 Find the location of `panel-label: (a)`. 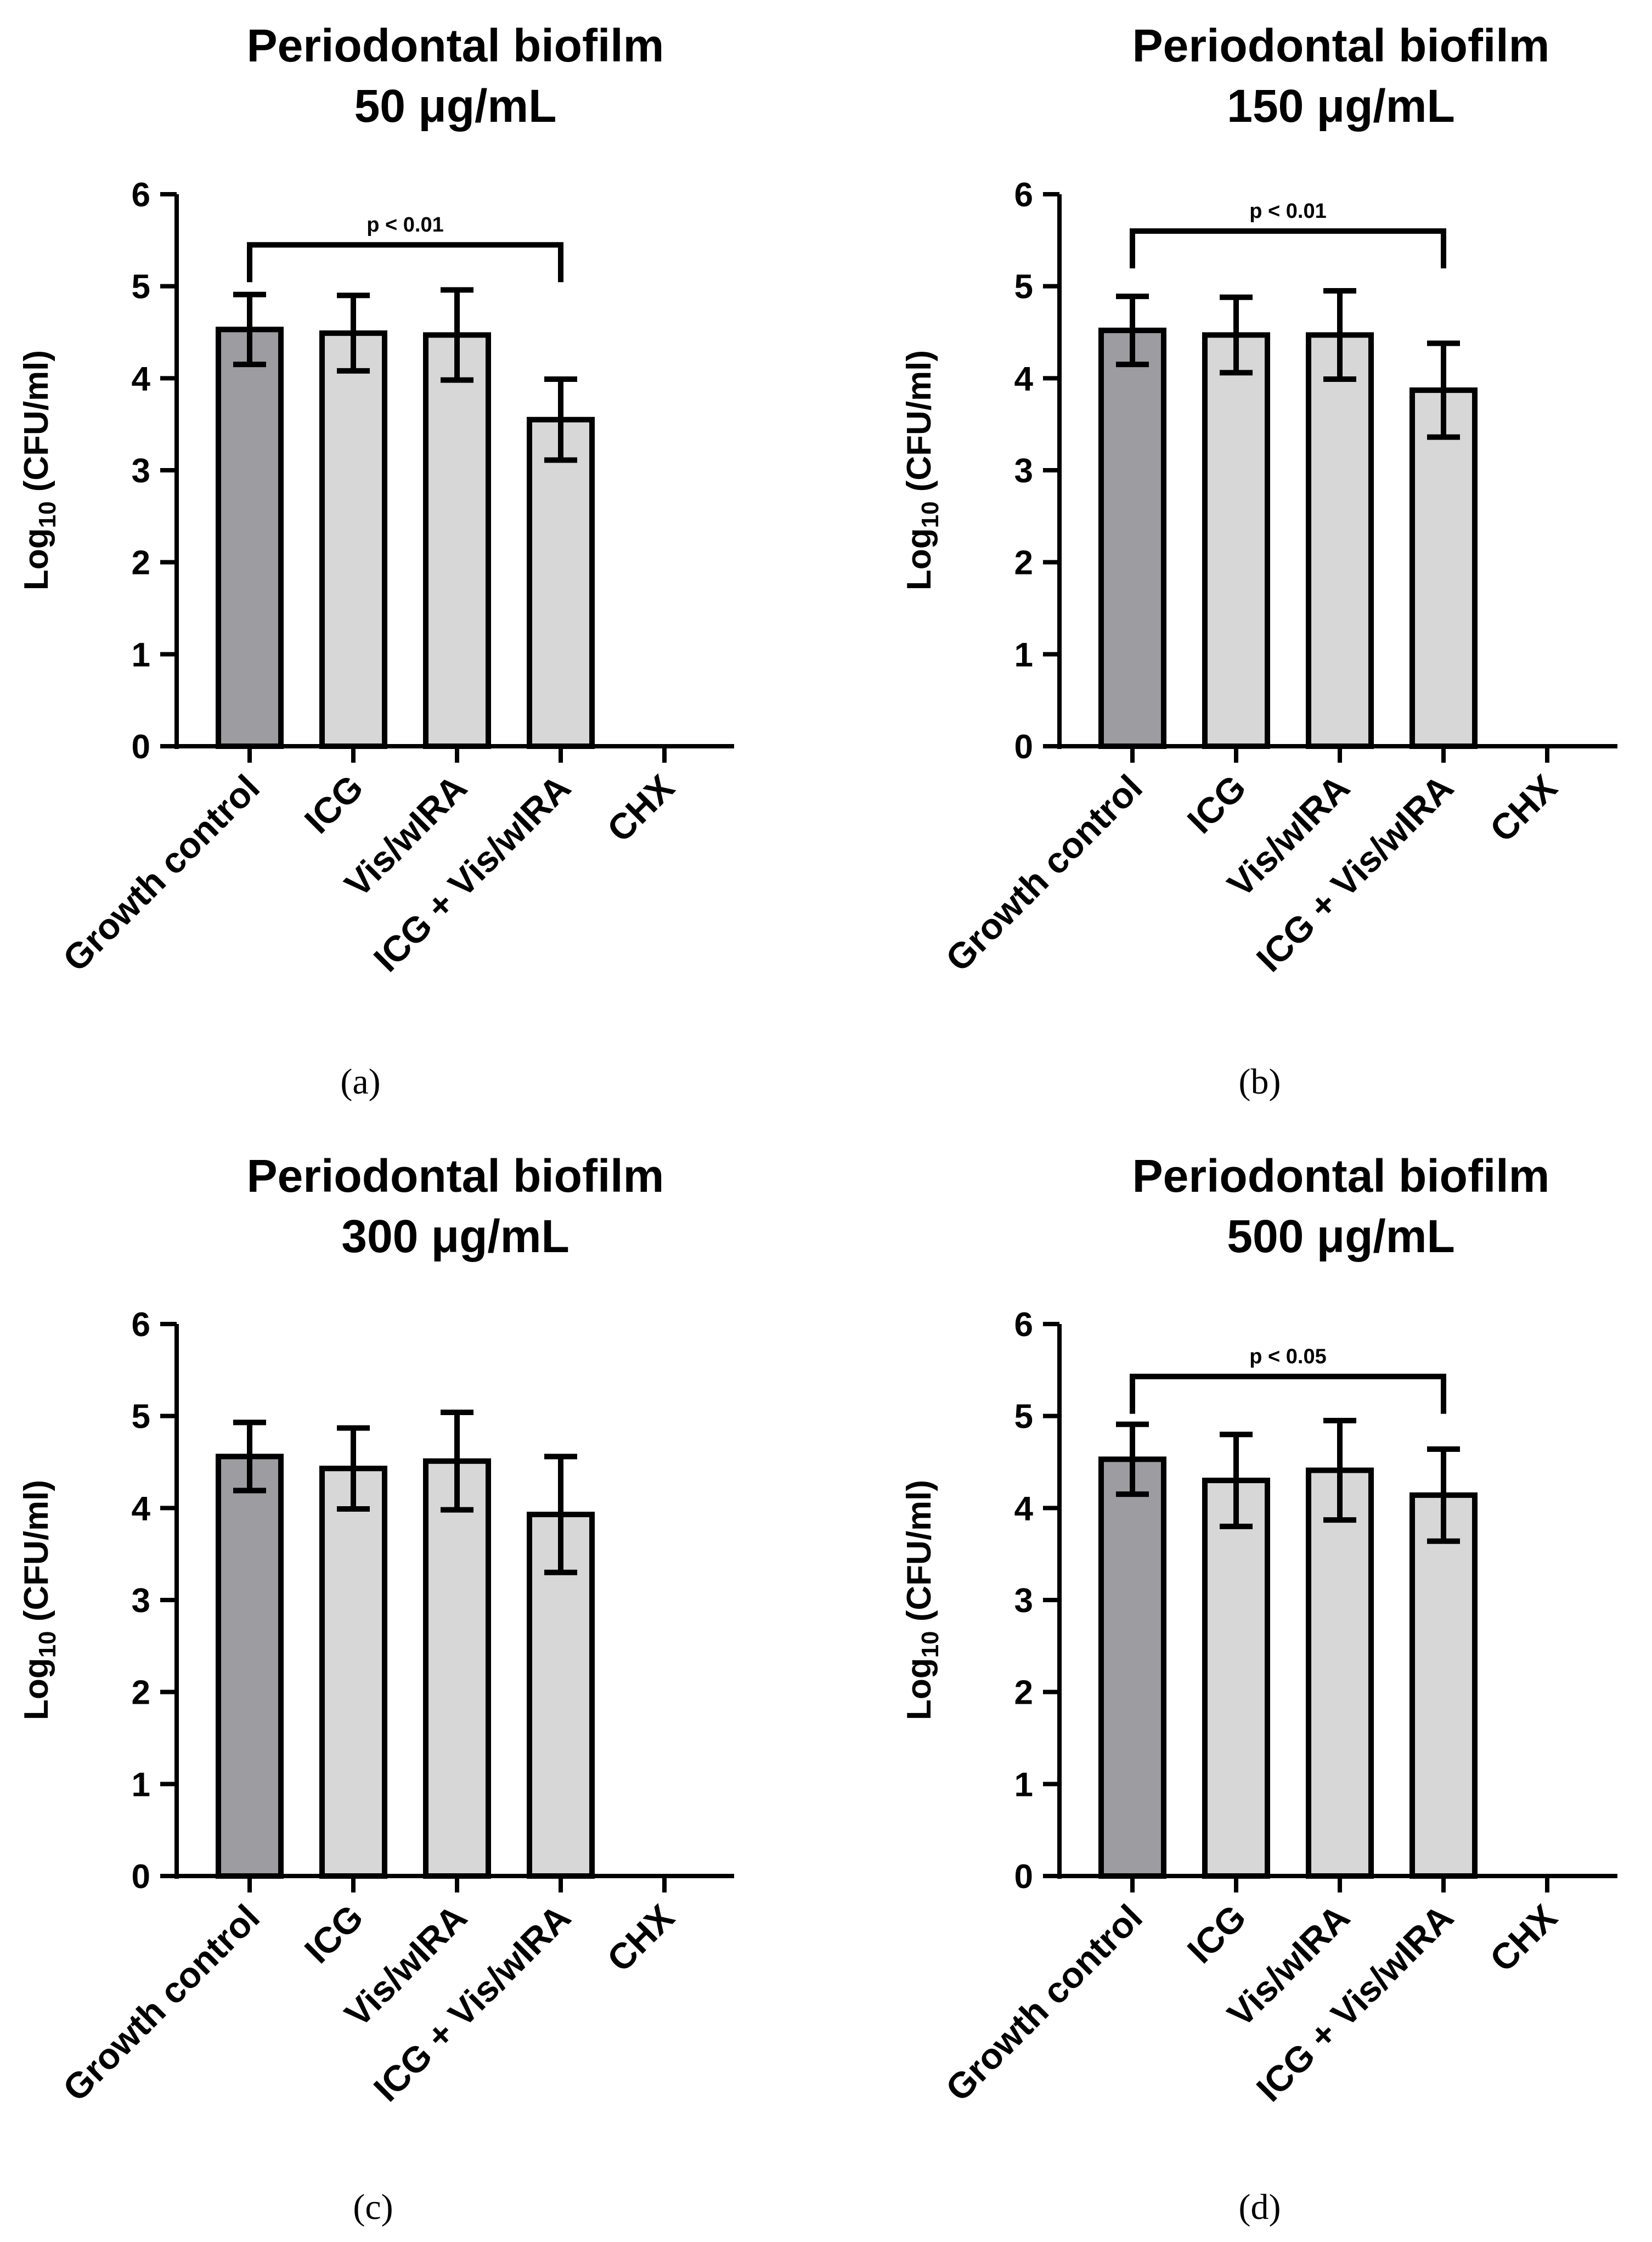

panel-label: (a) is located at coordinates (360, 1082).